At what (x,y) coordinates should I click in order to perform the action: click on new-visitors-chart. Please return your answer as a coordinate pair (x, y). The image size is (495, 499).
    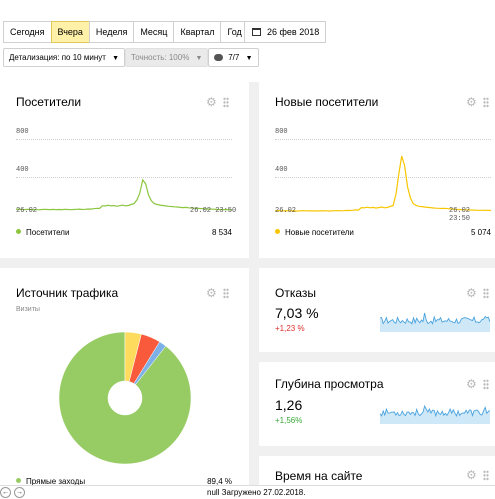
    Looking at the image, I should click on (383, 183).